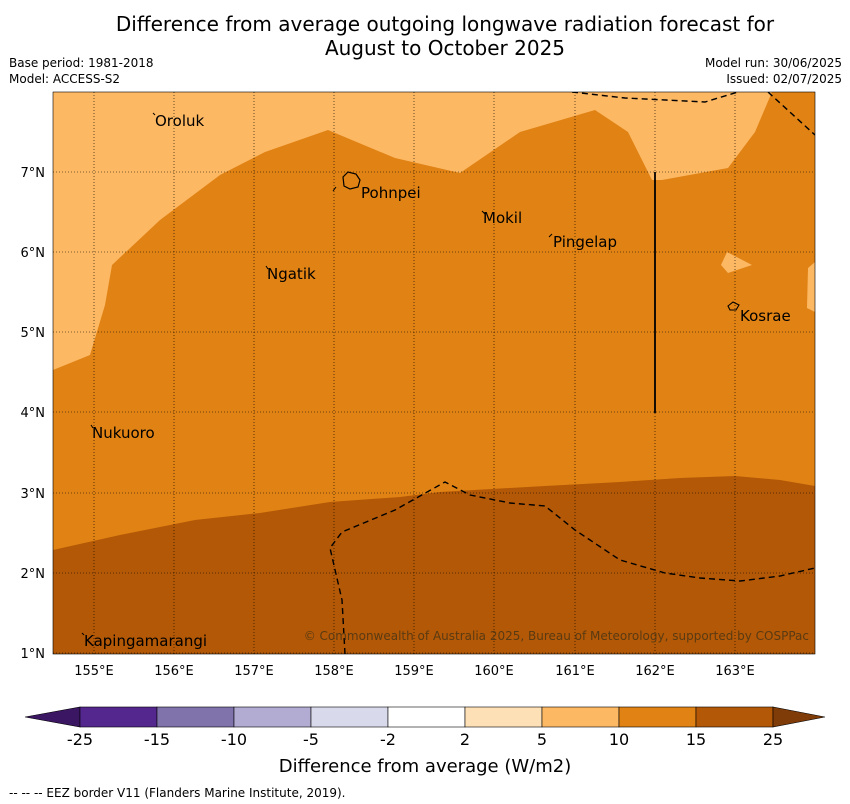 The width and height of the screenshot is (850, 804). Describe the element at coordinates (811, 287) in the screenshot. I see `patch-5-10-b` at that location.